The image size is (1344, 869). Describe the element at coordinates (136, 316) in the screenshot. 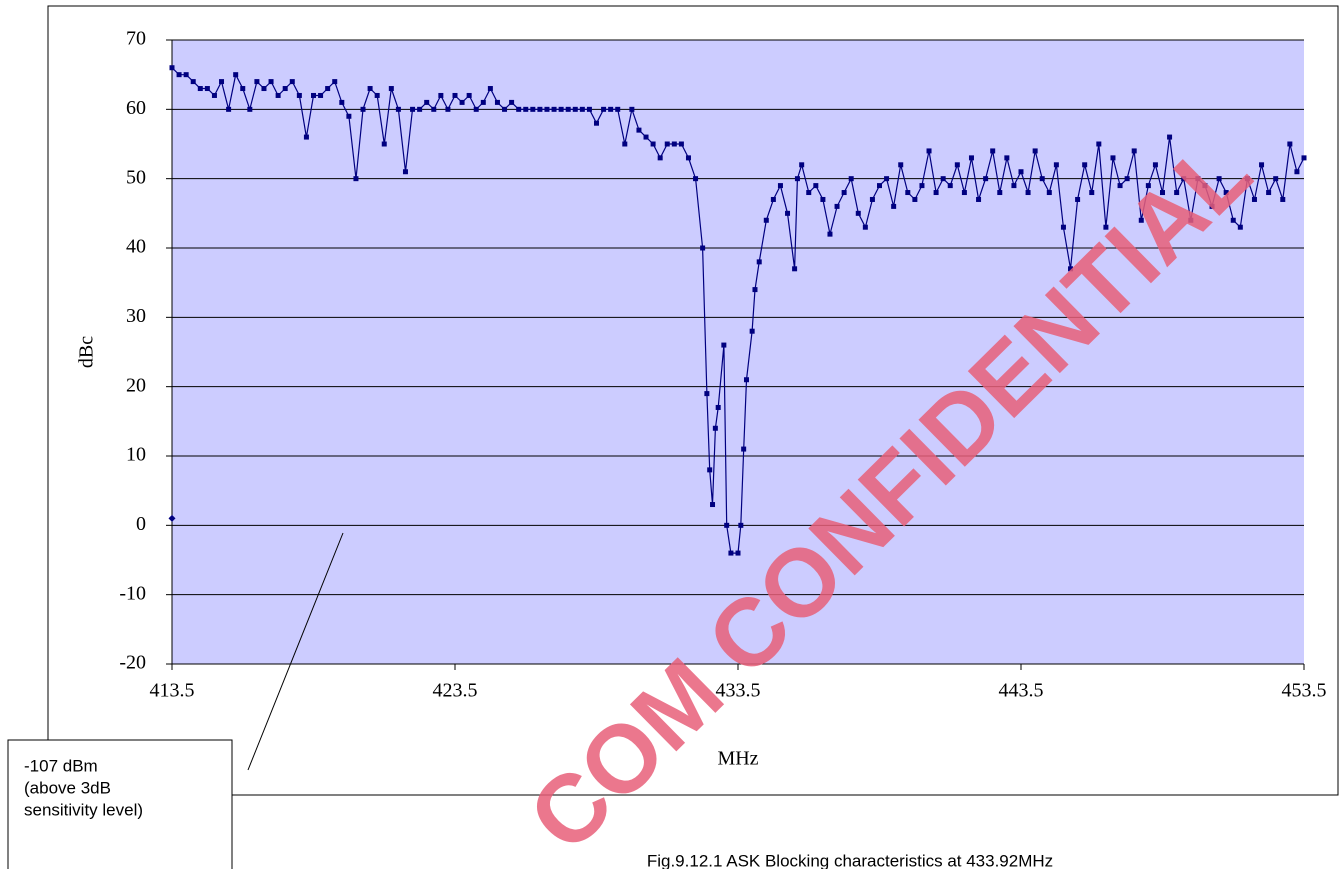

I see `y-tick-label: 30` at that location.